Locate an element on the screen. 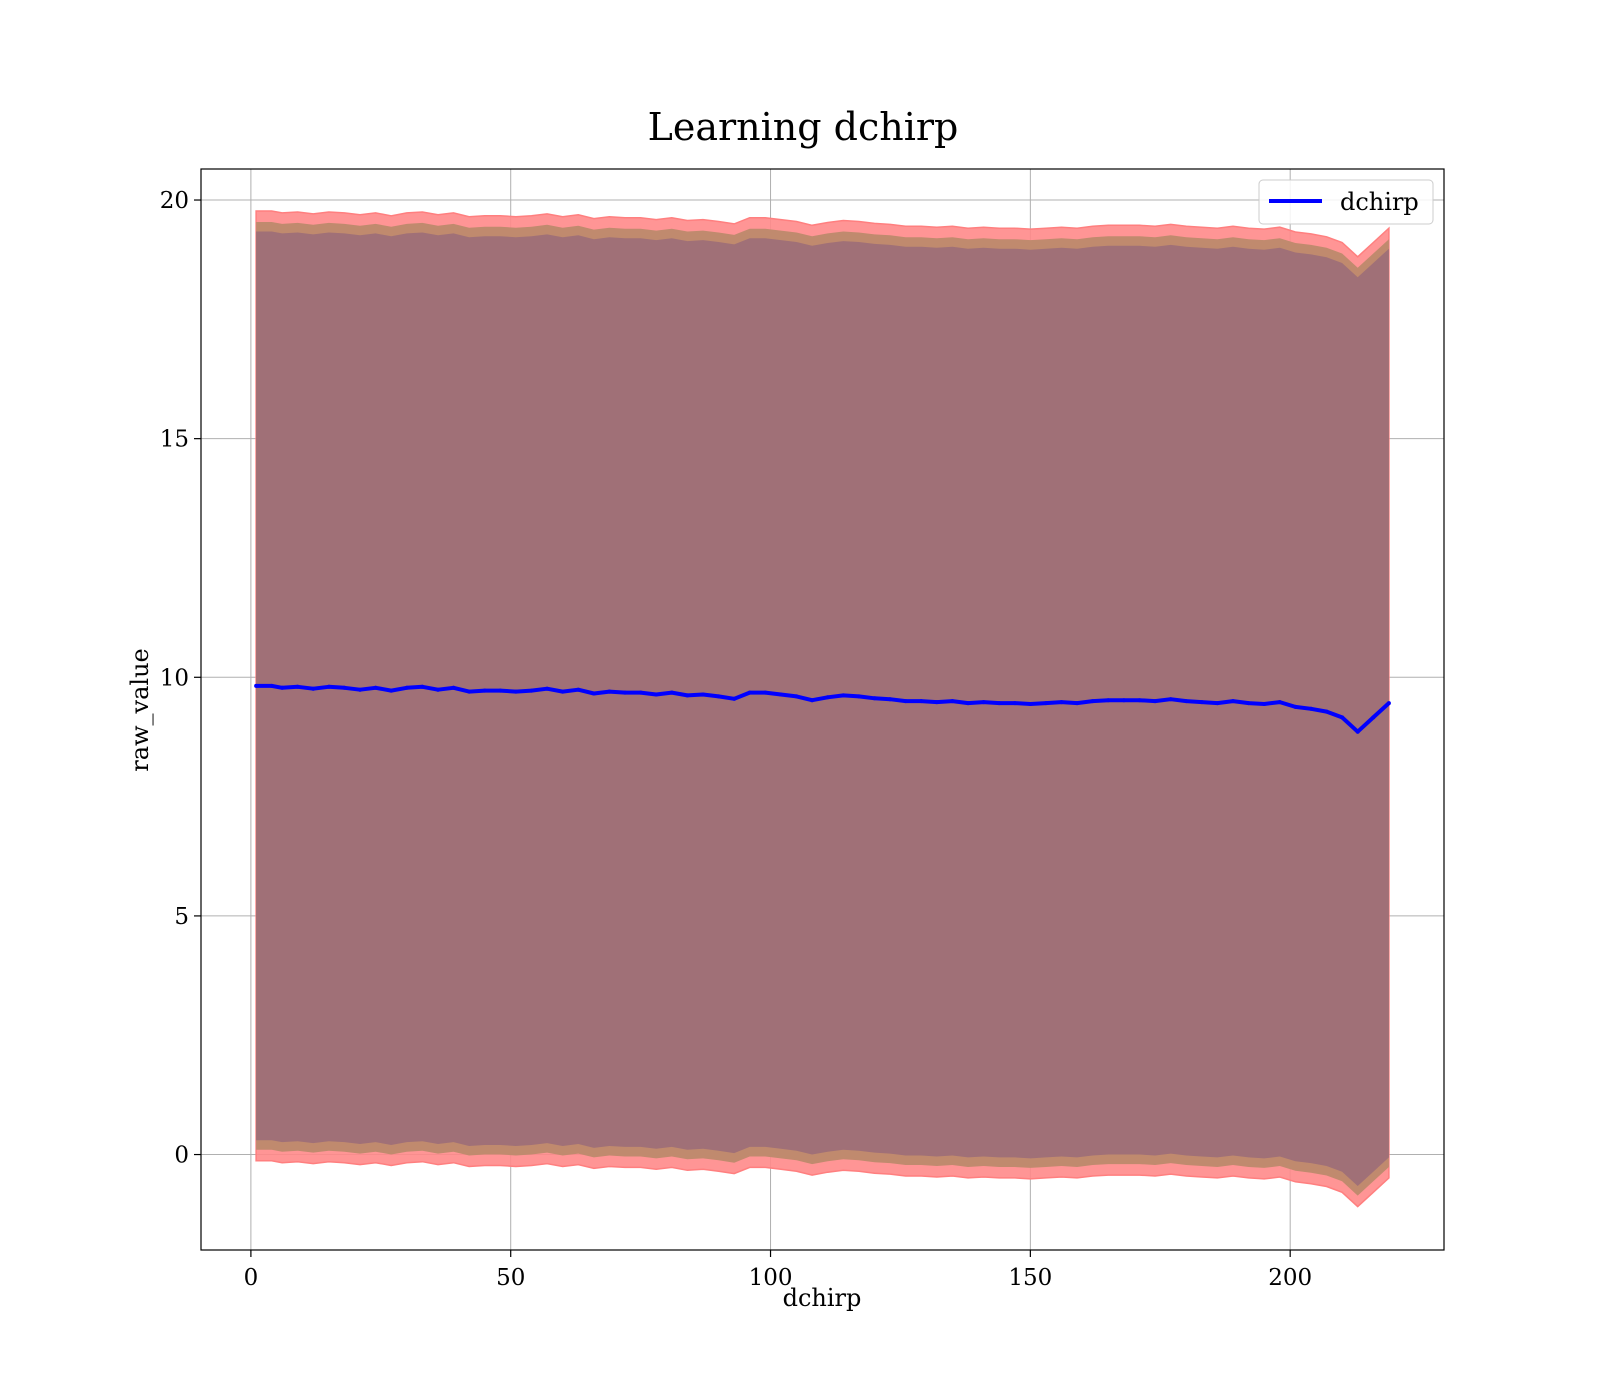 This screenshot has height=1400, width=1600. y-tick-label: 20 is located at coordinates (174, 201).